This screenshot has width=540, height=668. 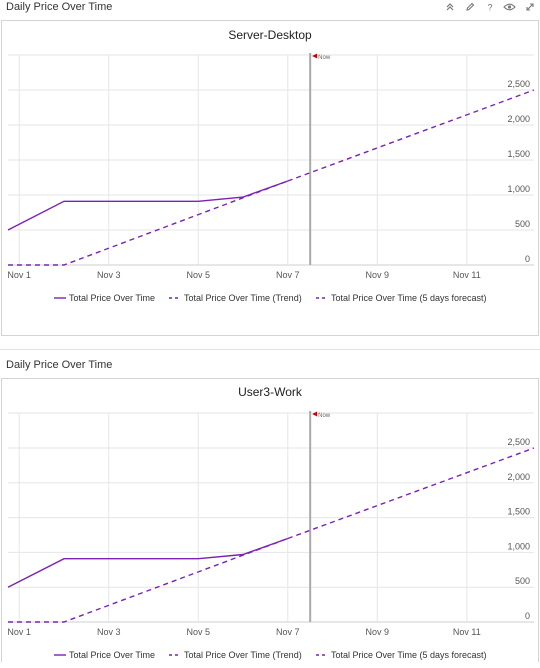 I want to click on help-icon: ?, so click(x=489, y=7).